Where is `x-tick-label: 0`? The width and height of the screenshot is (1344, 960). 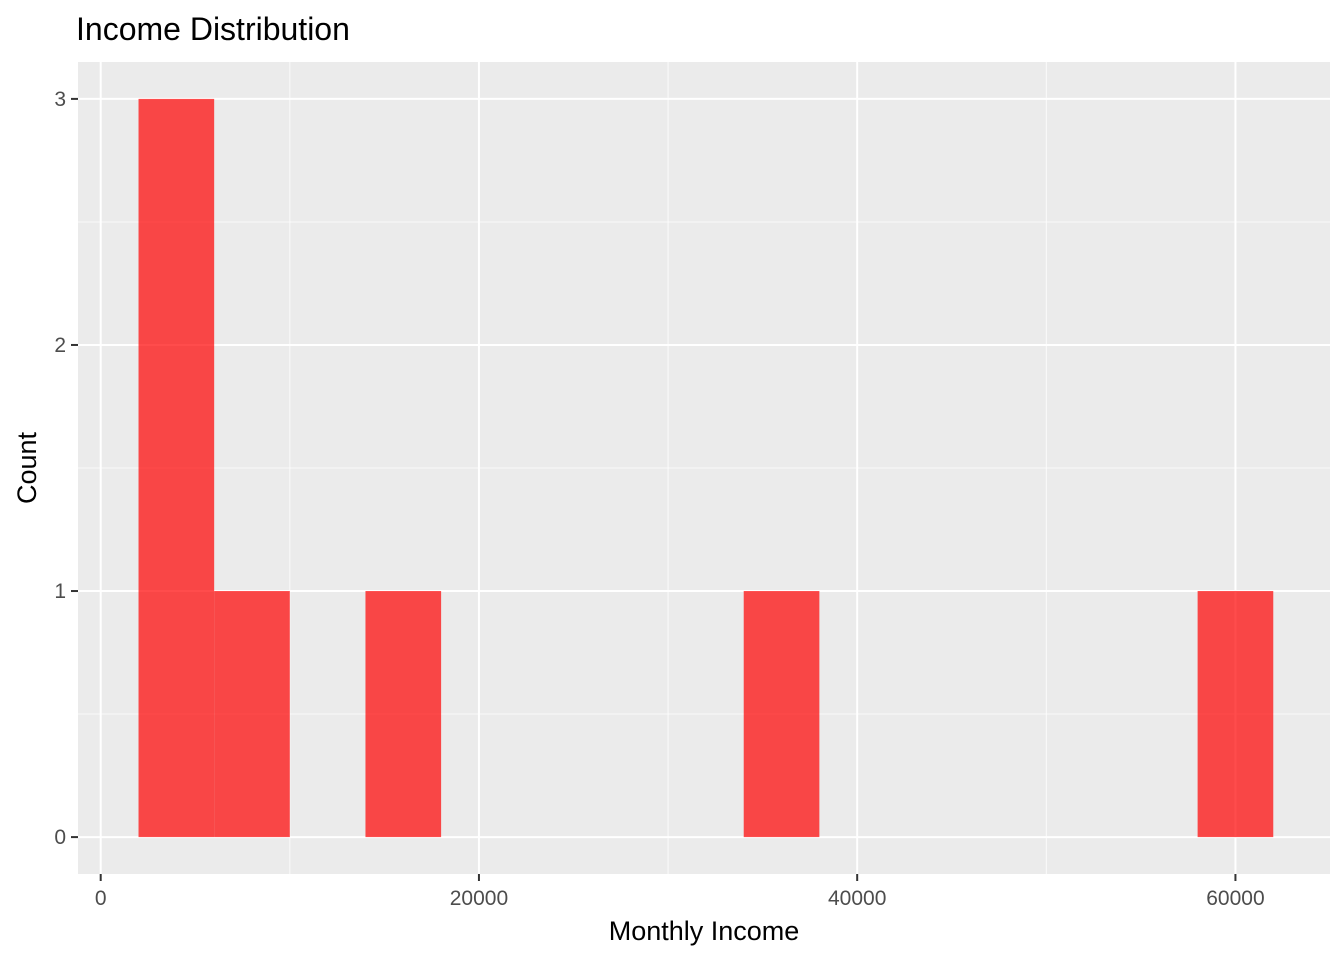
x-tick-label: 0 is located at coordinates (101, 898).